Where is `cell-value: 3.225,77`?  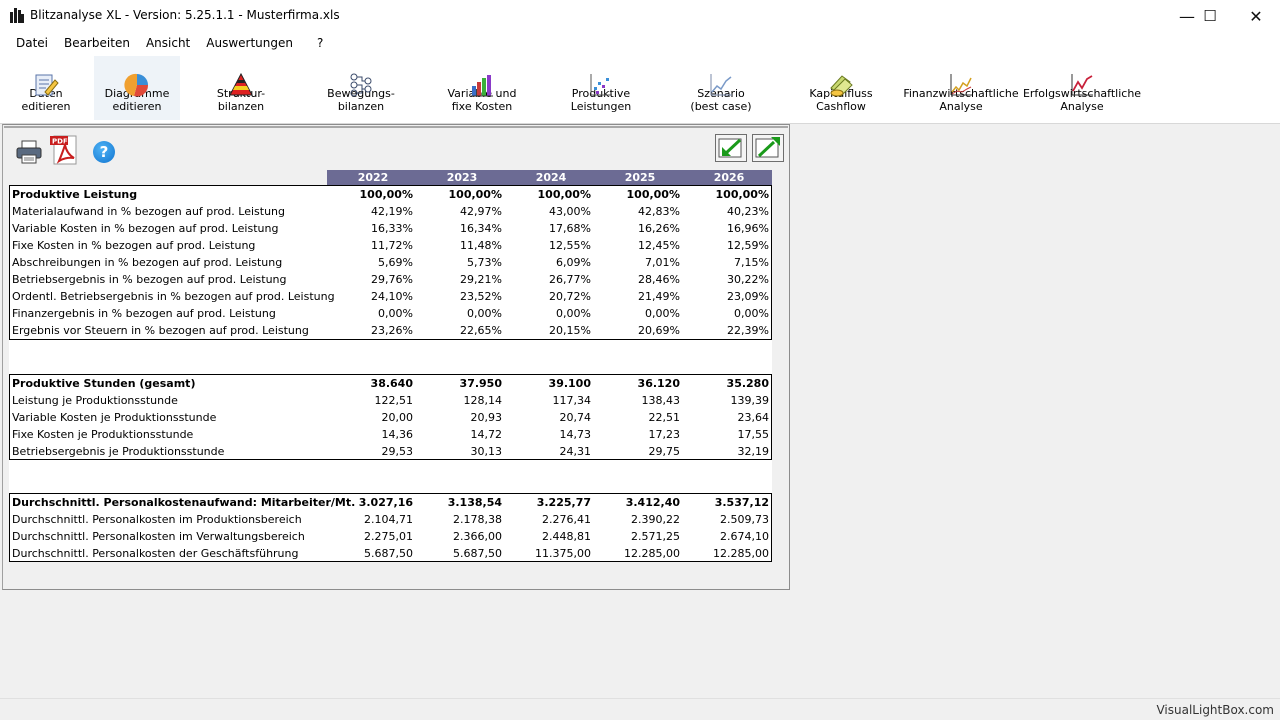
cell-value: 3.225,77 is located at coordinates (563, 502).